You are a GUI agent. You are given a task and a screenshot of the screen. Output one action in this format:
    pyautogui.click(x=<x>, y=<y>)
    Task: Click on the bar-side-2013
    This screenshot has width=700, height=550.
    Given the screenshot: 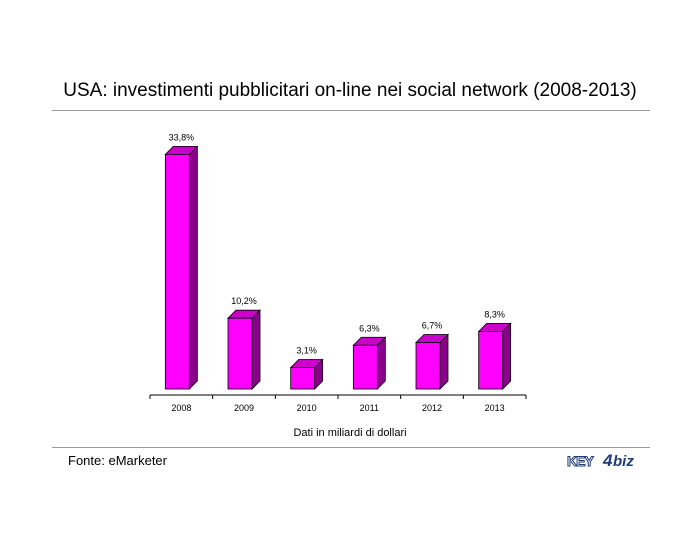 What is the action you would take?
    pyautogui.click(x=507, y=356)
    